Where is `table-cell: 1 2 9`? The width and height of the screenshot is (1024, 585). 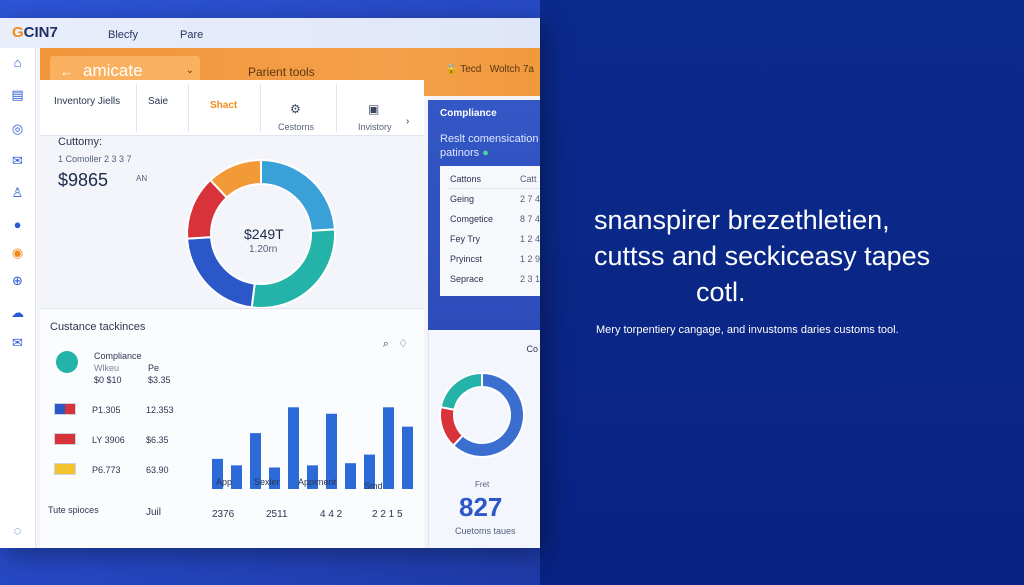 table-cell: 1 2 9 is located at coordinates (530, 259).